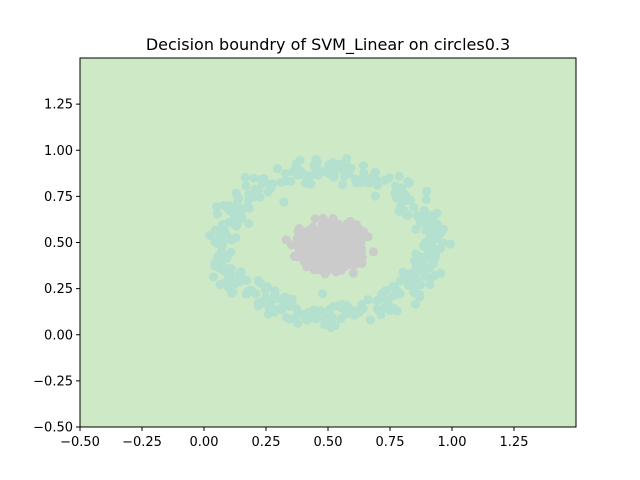 The width and height of the screenshot is (640, 480). I want to click on x-tick-label: 0.50, so click(328, 442).